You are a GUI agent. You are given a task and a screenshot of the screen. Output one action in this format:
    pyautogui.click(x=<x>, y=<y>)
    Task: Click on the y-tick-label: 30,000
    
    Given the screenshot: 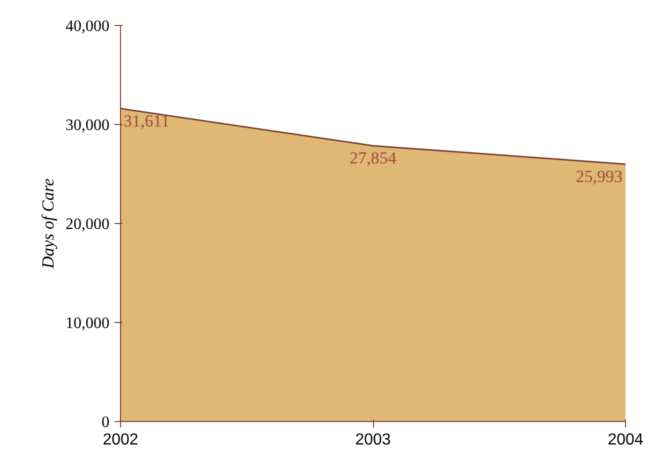 What is the action you would take?
    pyautogui.click(x=88, y=125)
    